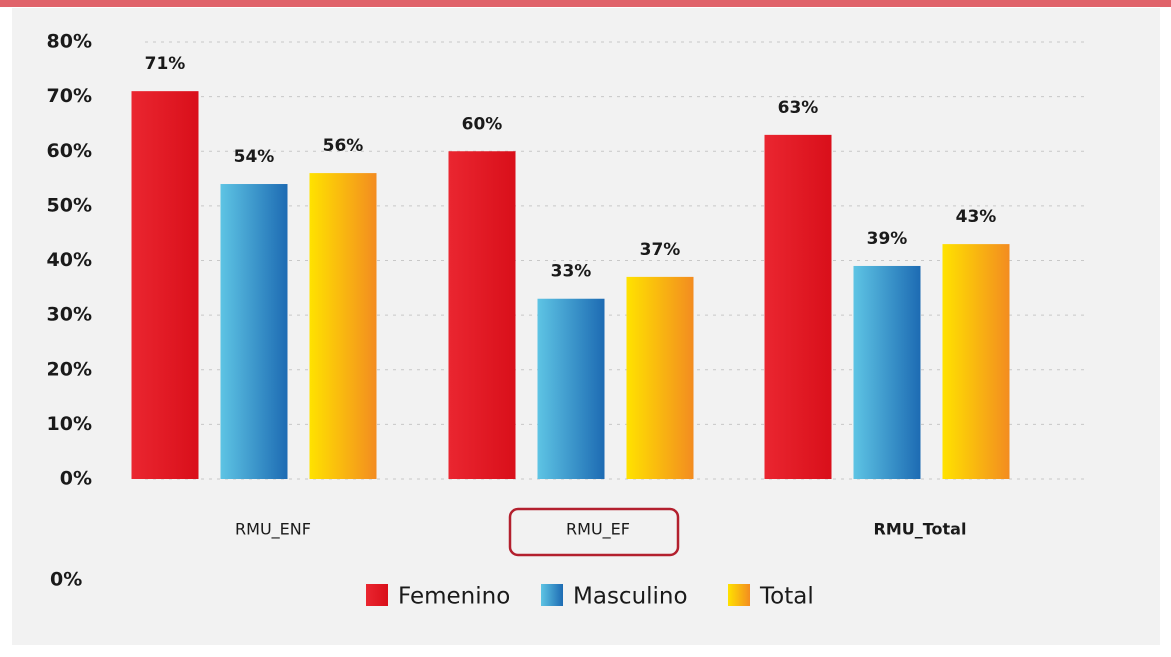  What do you see at coordinates (585, 3) in the screenshot?
I see `top-bar` at bounding box center [585, 3].